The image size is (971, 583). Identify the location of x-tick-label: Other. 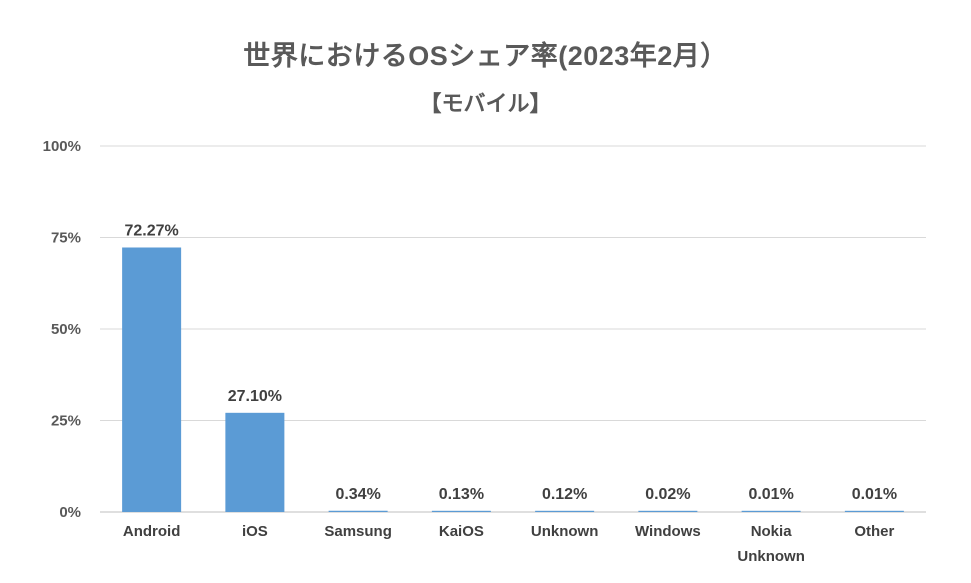
(874, 531).